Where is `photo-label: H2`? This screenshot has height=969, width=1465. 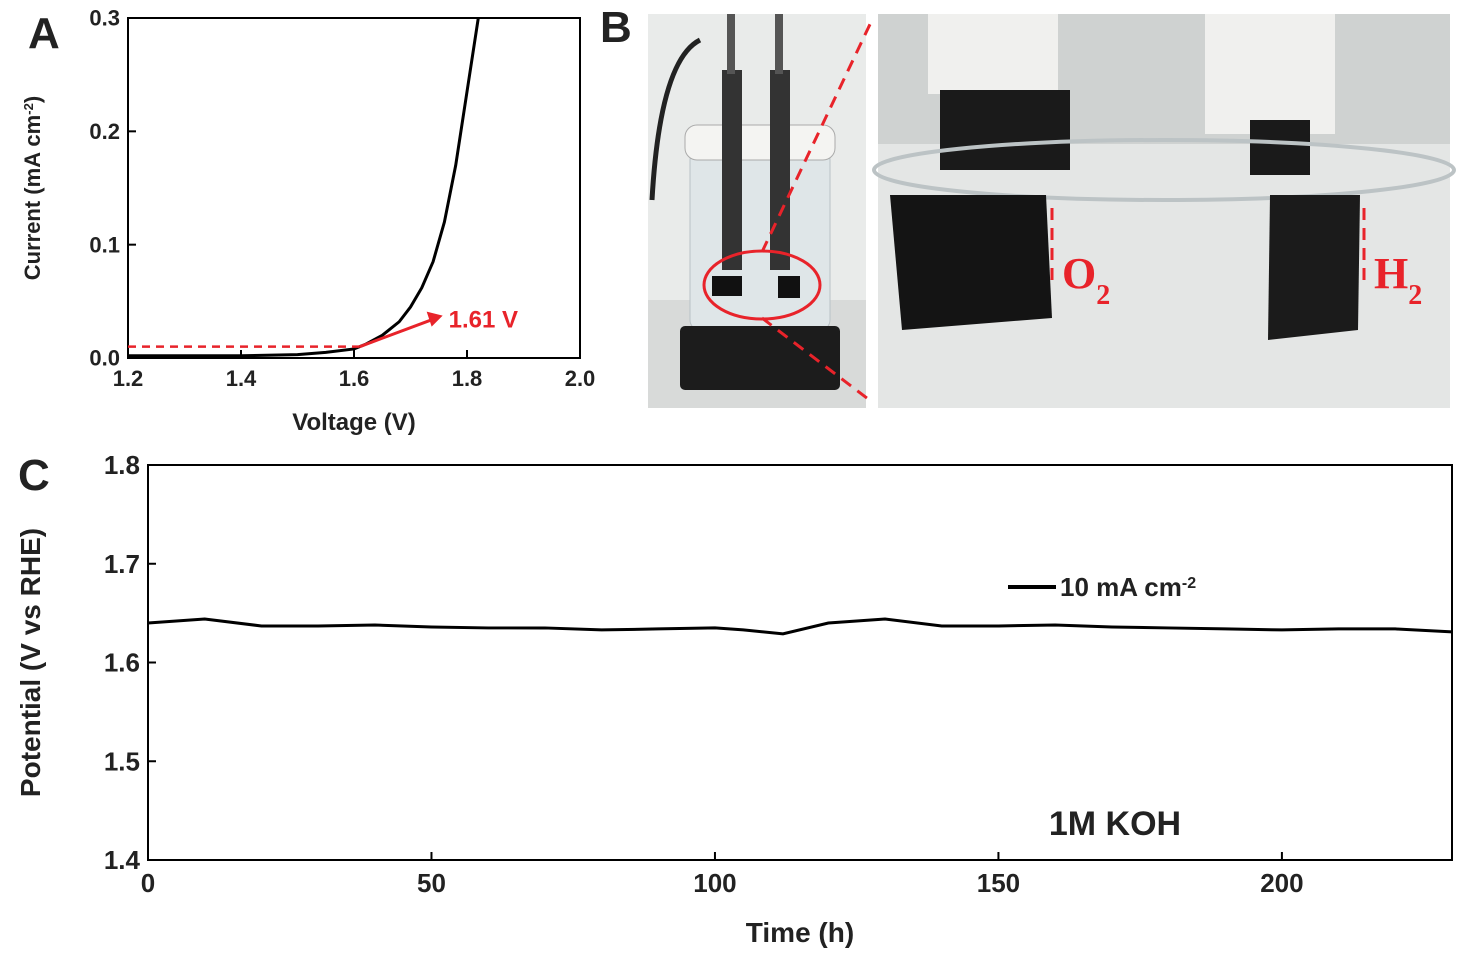
photo-label: H2 is located at coordinates (1398, 280).